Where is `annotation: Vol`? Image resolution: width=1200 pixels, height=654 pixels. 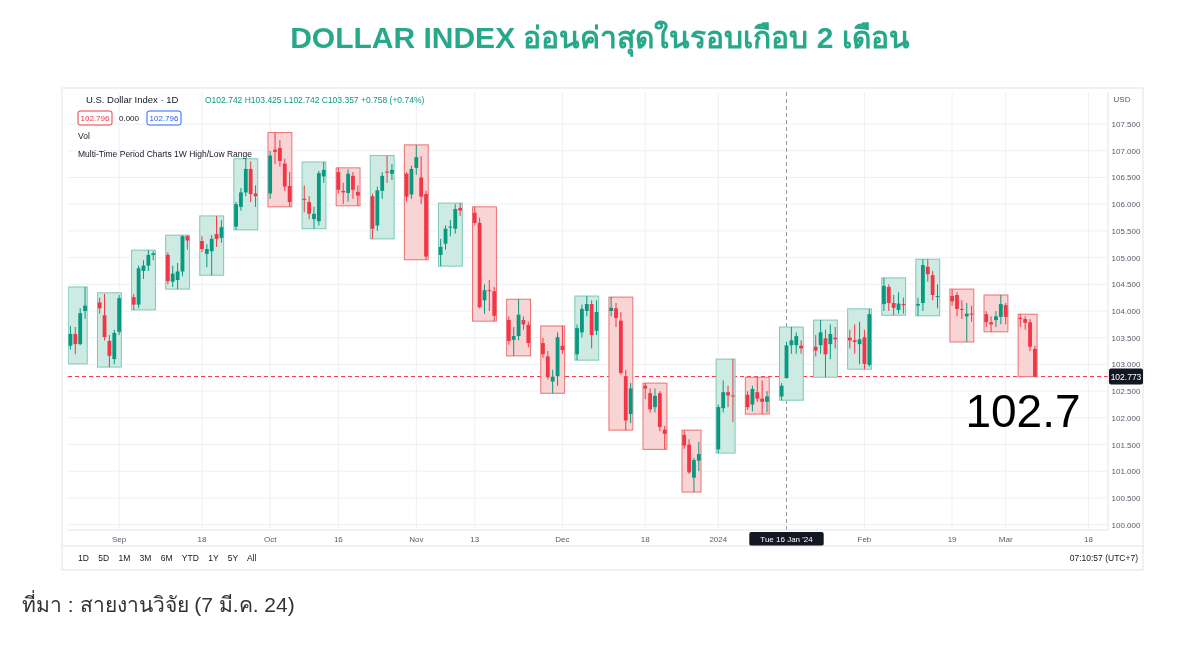 annotation: Vol is located at coordinates (84, 136).